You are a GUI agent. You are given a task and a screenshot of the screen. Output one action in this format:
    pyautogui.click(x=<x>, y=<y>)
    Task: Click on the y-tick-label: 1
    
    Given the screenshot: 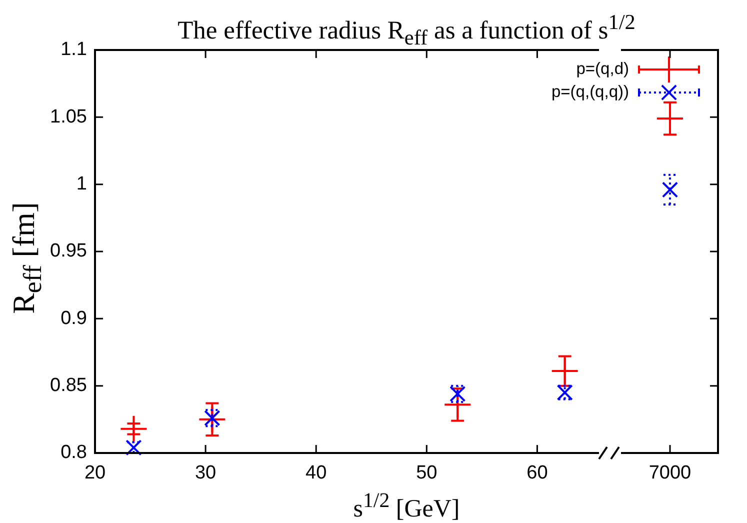 What is the action you would take?
    pyautogui.click(x=81, y=184)
    